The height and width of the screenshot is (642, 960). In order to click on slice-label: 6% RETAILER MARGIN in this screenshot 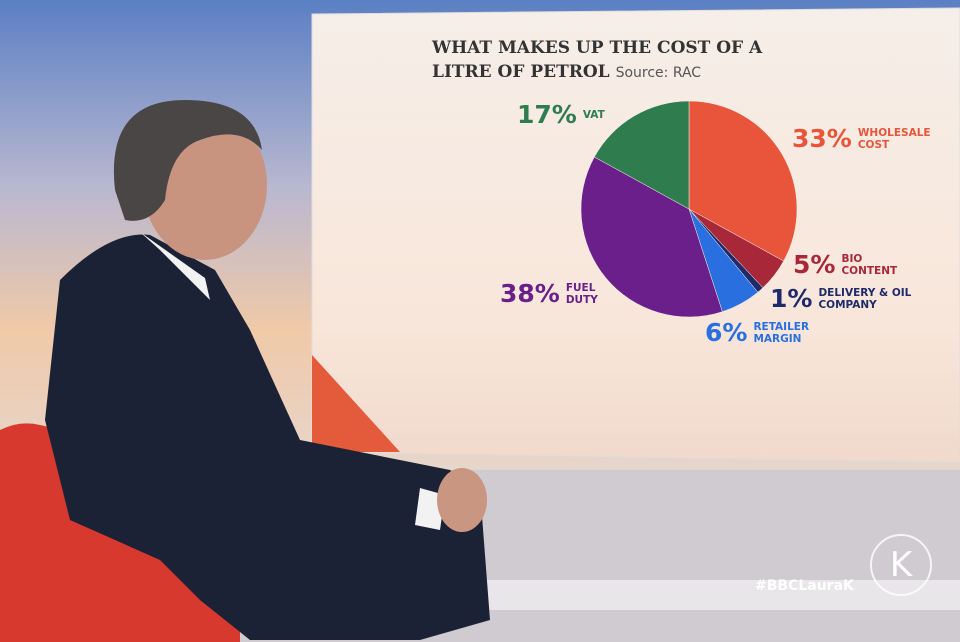, I will do `click(764, 332)`.